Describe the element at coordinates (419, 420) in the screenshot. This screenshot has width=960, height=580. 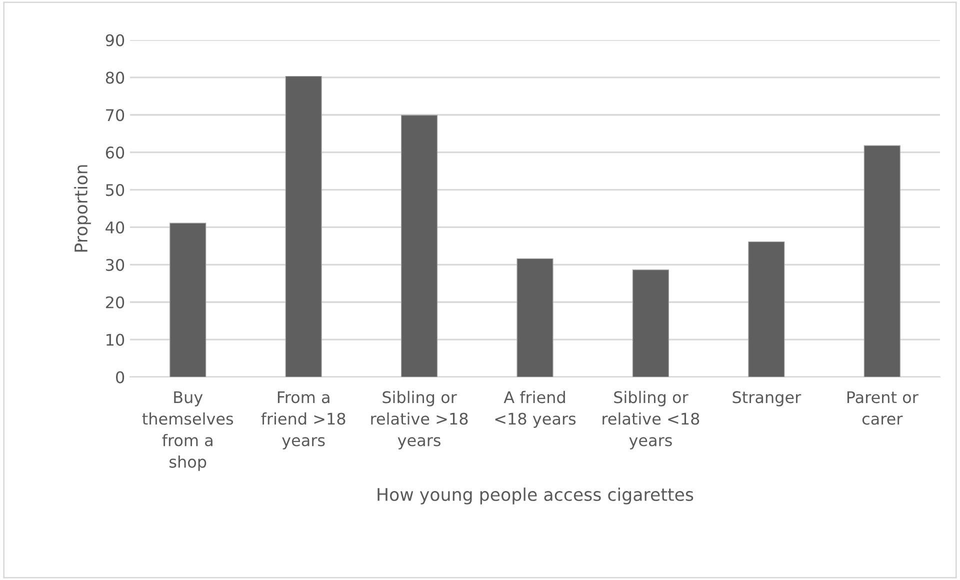
I see `x-tick-label: Sibling or relative >18 years` at that location.